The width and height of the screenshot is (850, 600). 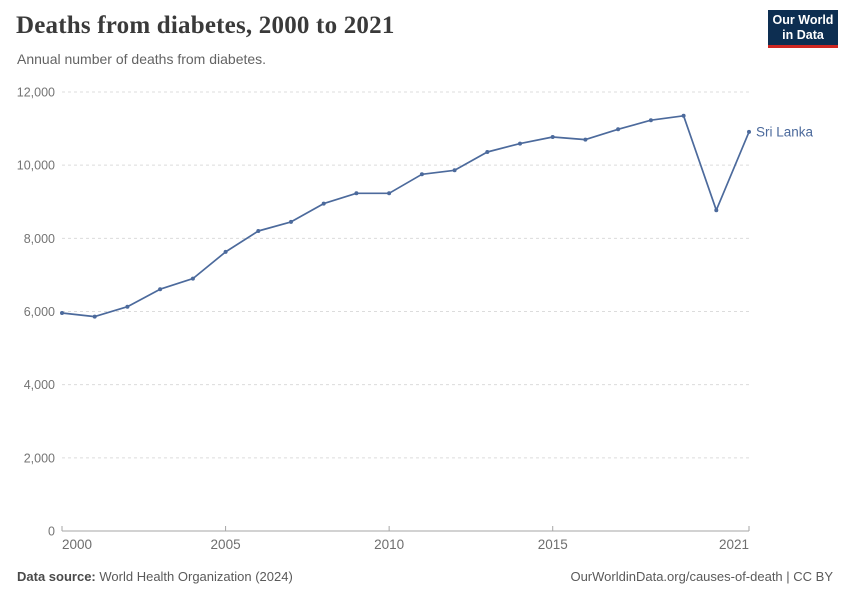 What do you see at coordinates (389, 193) in the screenshot?
I see `data-point-2010` at bounding box center [389, 193].